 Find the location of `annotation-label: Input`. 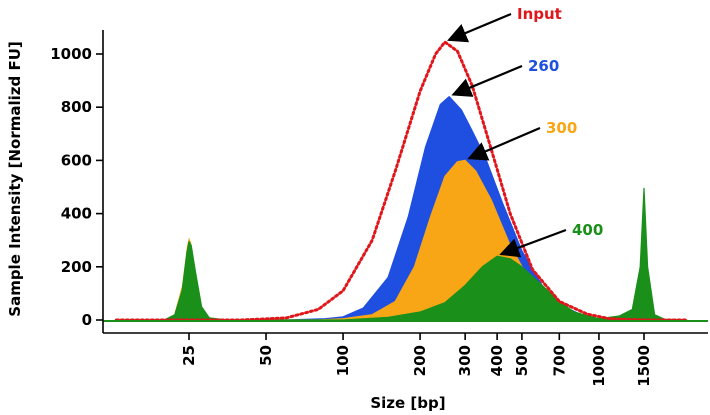

annotation-label: Input is located at coordinates (539, 14).